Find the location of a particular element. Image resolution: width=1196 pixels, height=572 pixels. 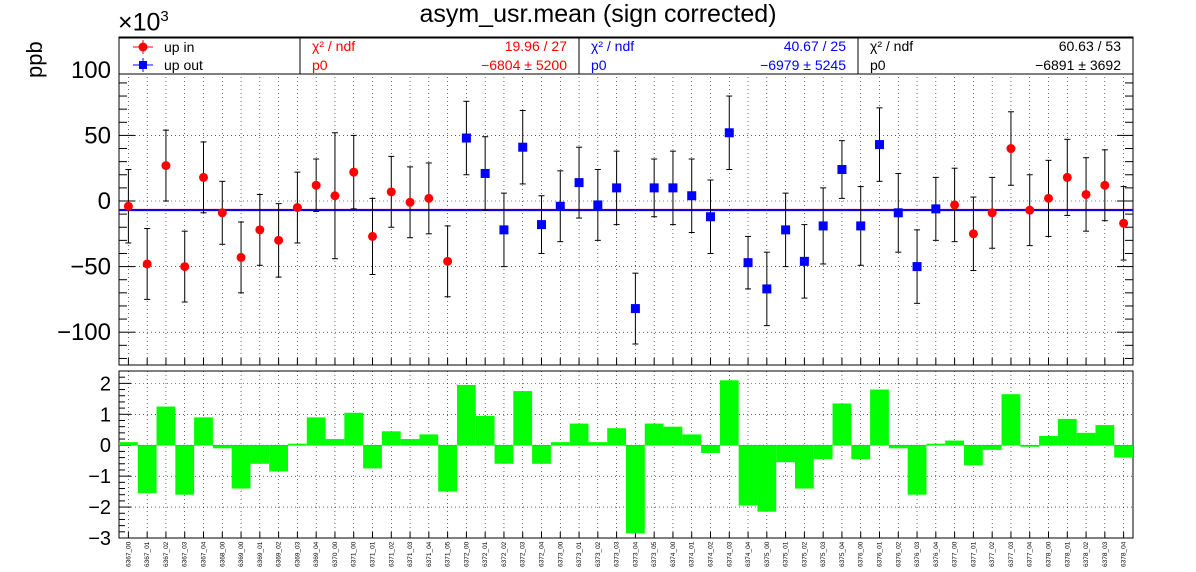

category-label: 6375_01 is located at coordinates (786, 554).